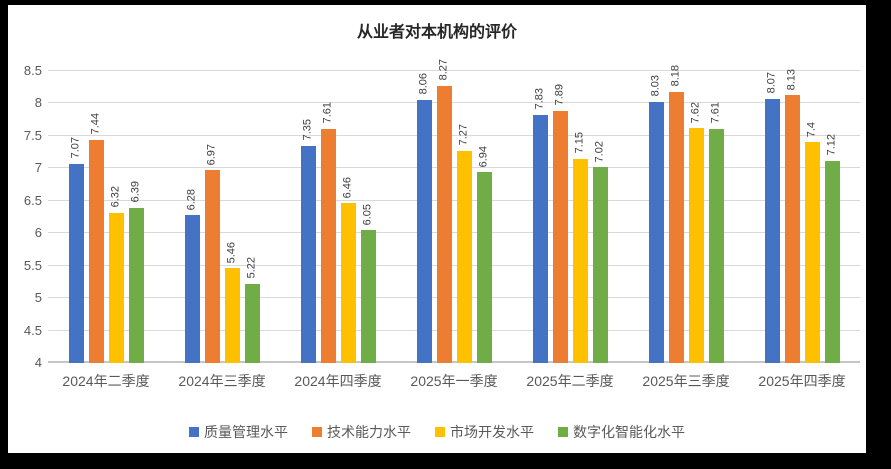 The height and width of the screenshot is (469, 891). Describe the element at coordinates (802, 216) in the screenshot. I see `bar-group: 8.07 8.13 7.4 7.12` at that location.